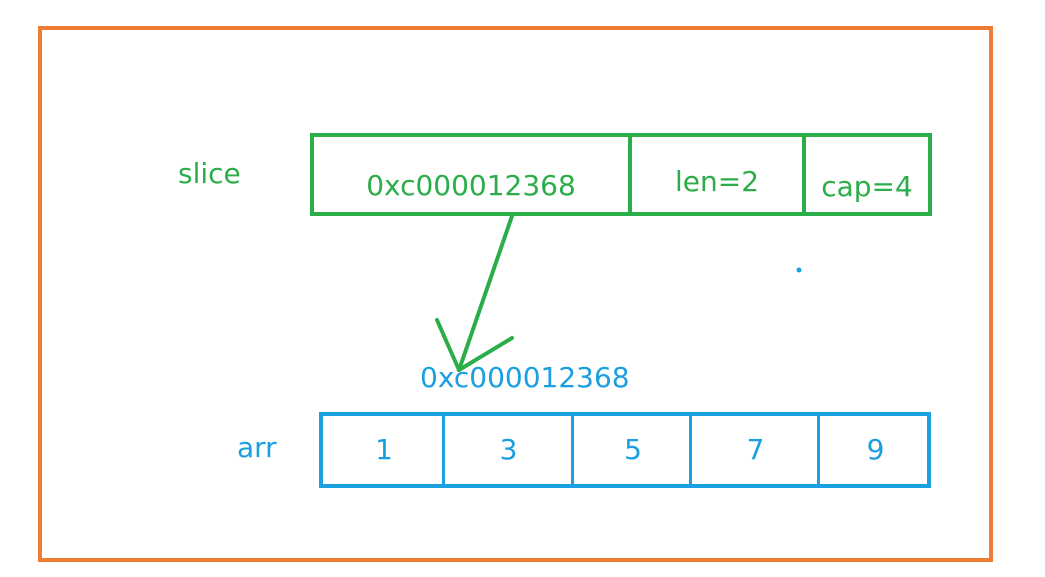 The width and height of the screenshot is (1045, 577). I want to click on array-cell-0: 1, so click(384, 449).